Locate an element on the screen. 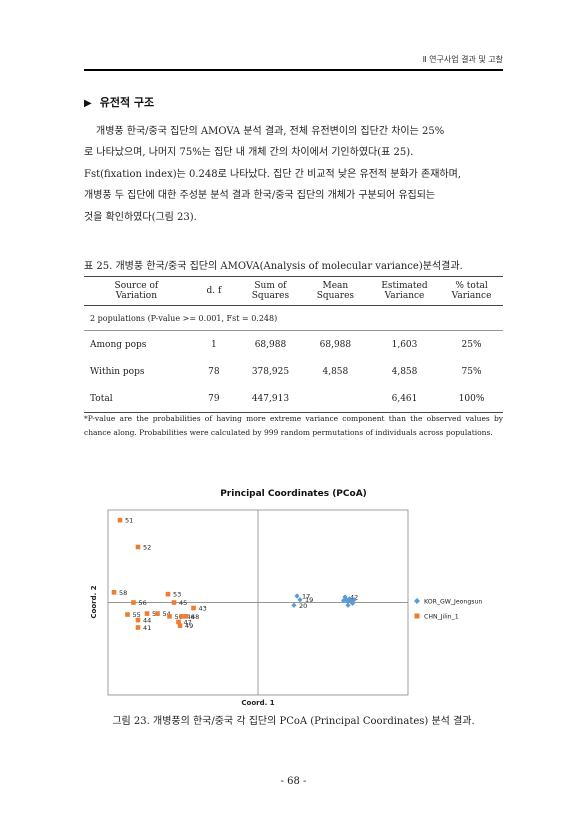  table-cell is located at coordinates (335, 399).